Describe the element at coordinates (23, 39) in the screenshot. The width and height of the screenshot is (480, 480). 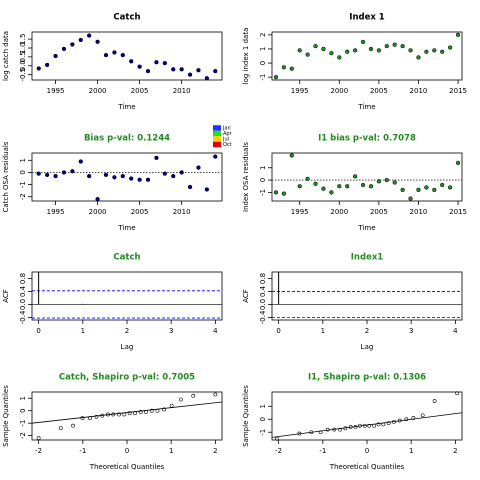
I see `y-tick-label: 1.5` at that location.